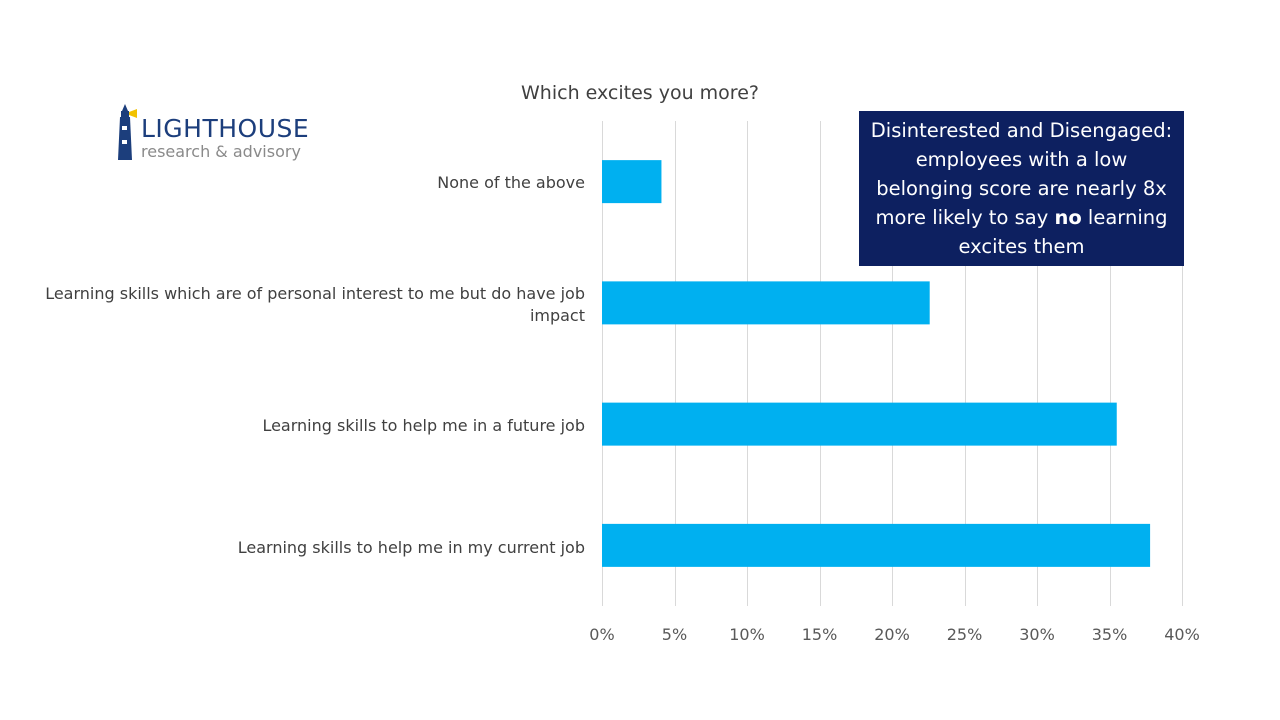 The height and width of the screenshot is (720, 1280). What do you see at coordinates (1068, 217) in the screenshot?
I see `callout-emphasis: no` at bounding box center [1068, 217].